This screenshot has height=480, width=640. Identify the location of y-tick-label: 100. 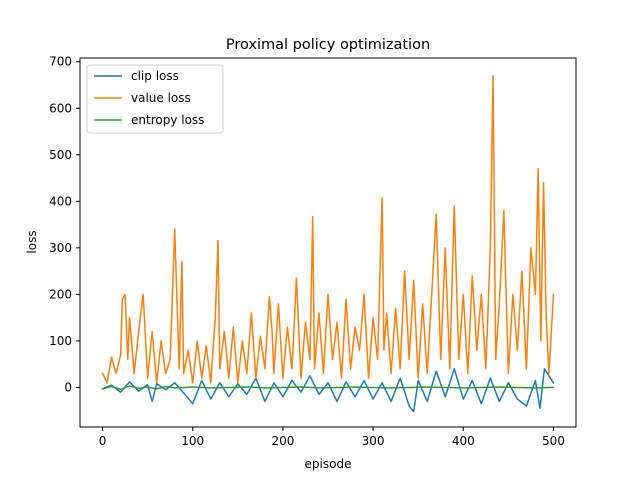
(60, 341).